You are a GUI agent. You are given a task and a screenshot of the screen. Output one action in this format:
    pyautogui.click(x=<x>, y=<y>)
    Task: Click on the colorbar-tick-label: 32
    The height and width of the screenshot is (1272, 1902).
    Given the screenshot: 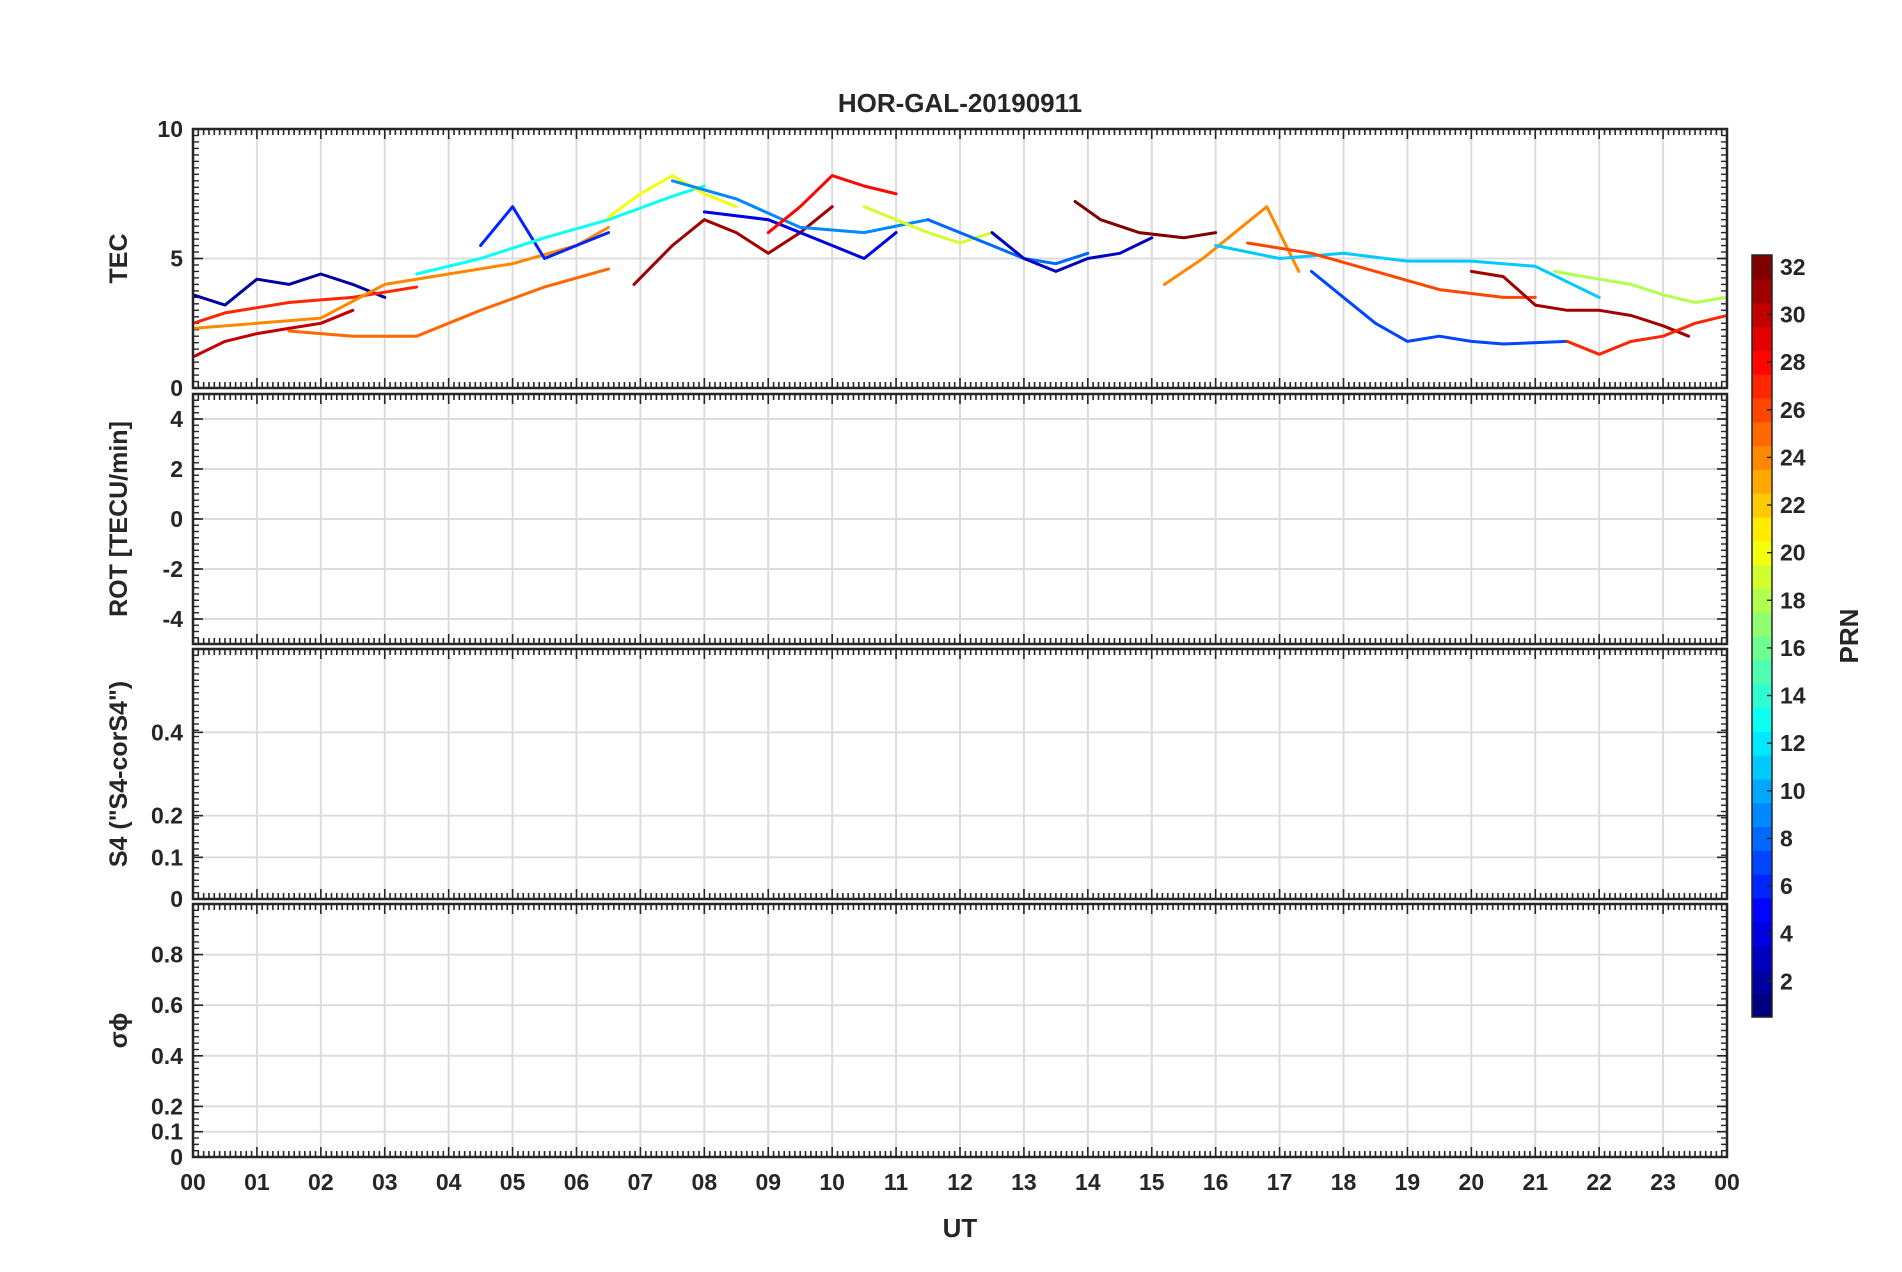 What is the action you would take?
    pyautogui.click(x=1793, y=267)
    